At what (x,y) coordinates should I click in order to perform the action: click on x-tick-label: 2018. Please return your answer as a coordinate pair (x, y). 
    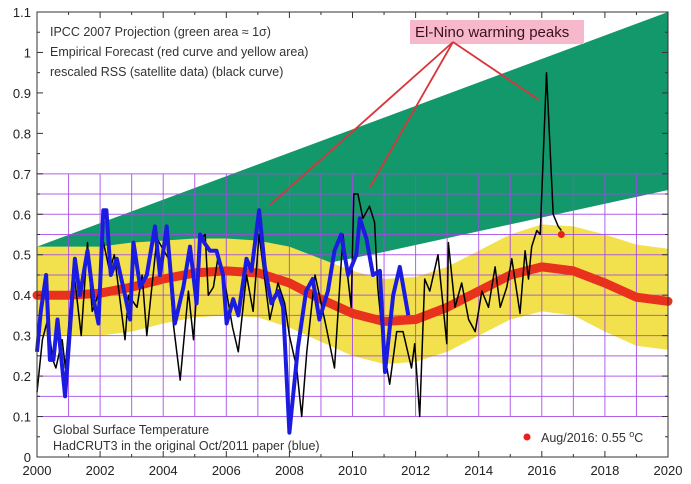
    Looking at the image, I should click on (604, 470).